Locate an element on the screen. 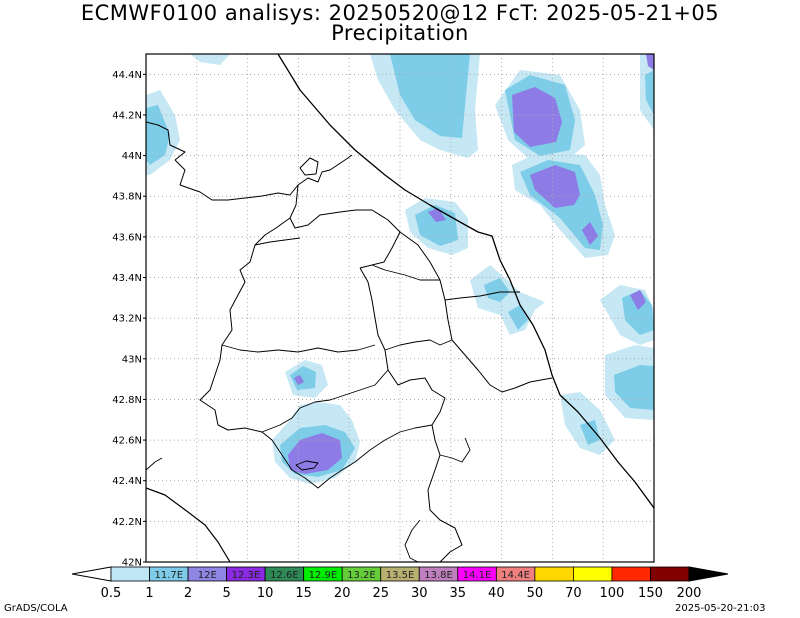 The width and height of the screenshot is (800, 618). colorbar-tick-label: 0.5 is located at coordinates (111, 593).